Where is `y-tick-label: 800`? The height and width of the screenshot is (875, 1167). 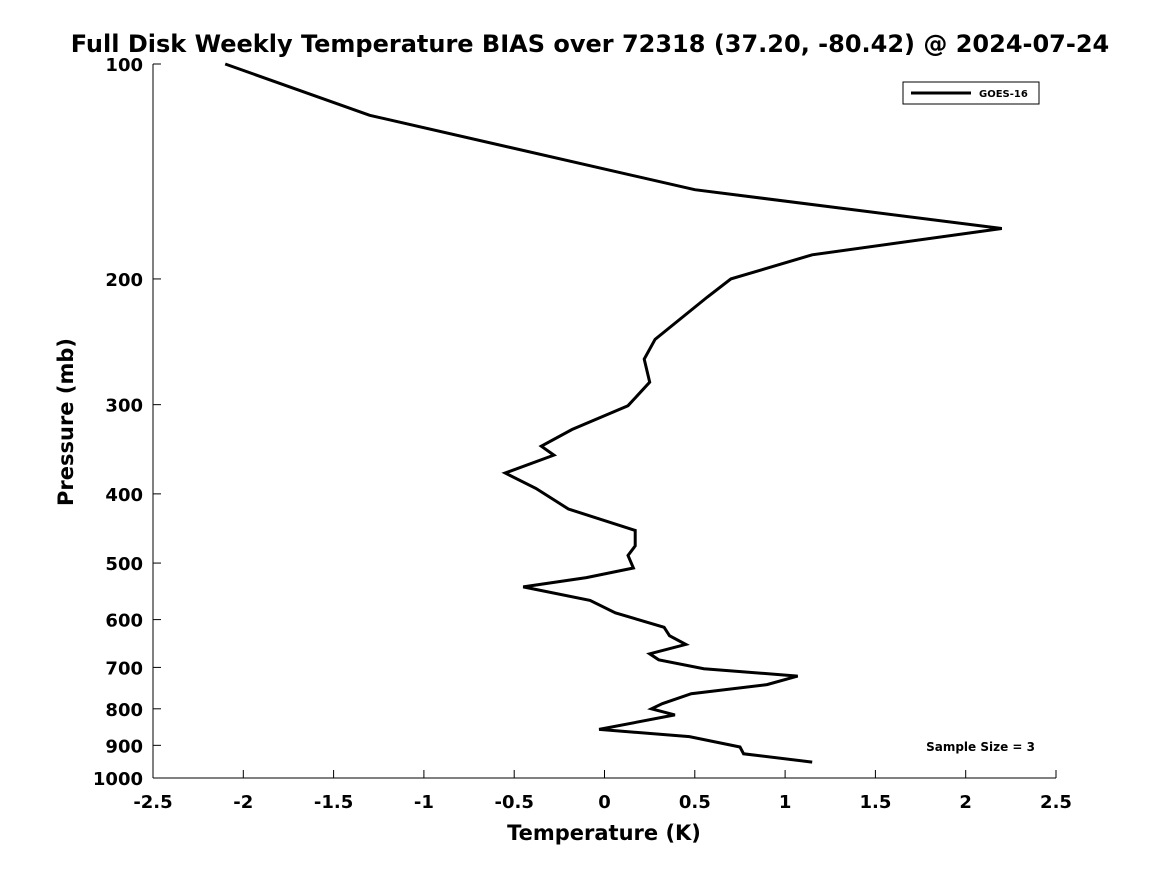
y-tick-label: 800 is located at coordinates (124, 710).